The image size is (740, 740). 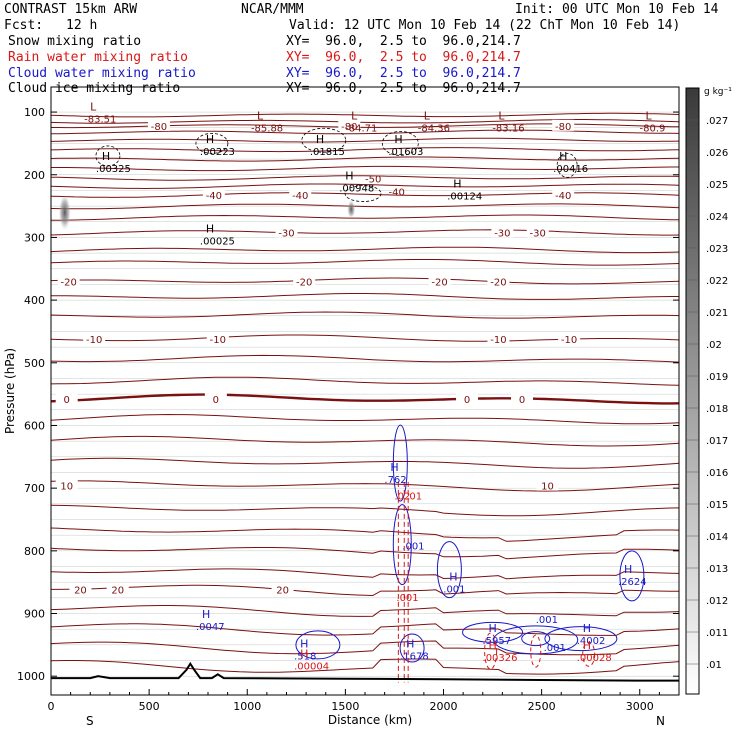 I want to click on contour-label: 20, so click(x=117, y=591).